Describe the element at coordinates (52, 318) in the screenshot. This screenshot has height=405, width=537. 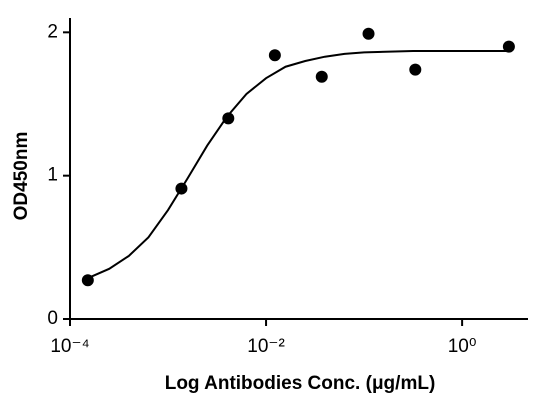
I see `y-tick-label: 0` at that location.